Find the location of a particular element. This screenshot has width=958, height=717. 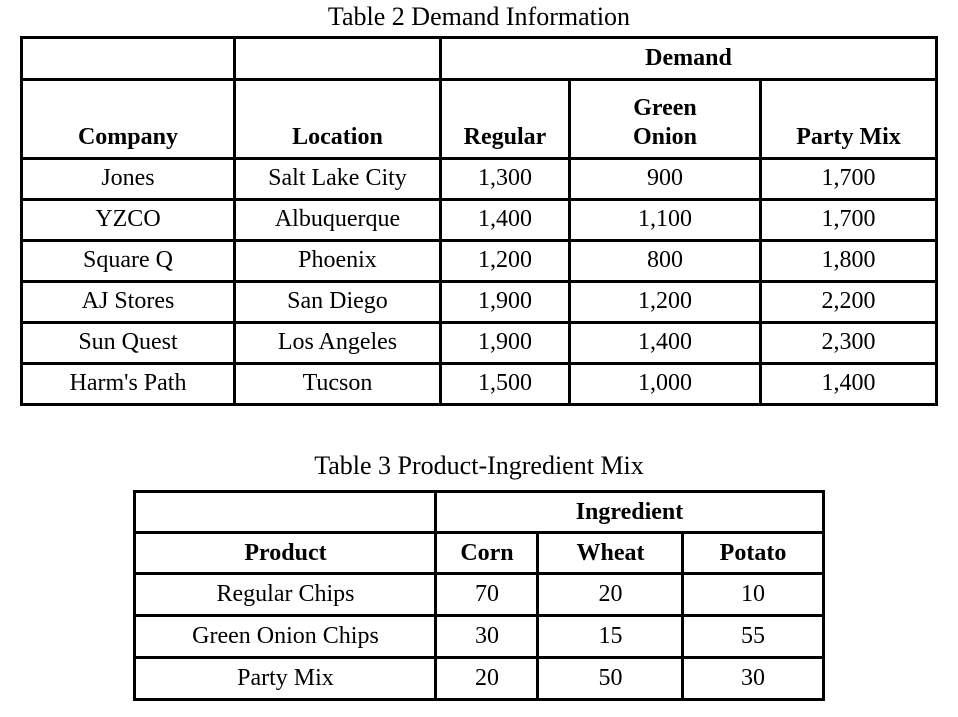

potato-cell: 10 is located at coordinates (753, 595).